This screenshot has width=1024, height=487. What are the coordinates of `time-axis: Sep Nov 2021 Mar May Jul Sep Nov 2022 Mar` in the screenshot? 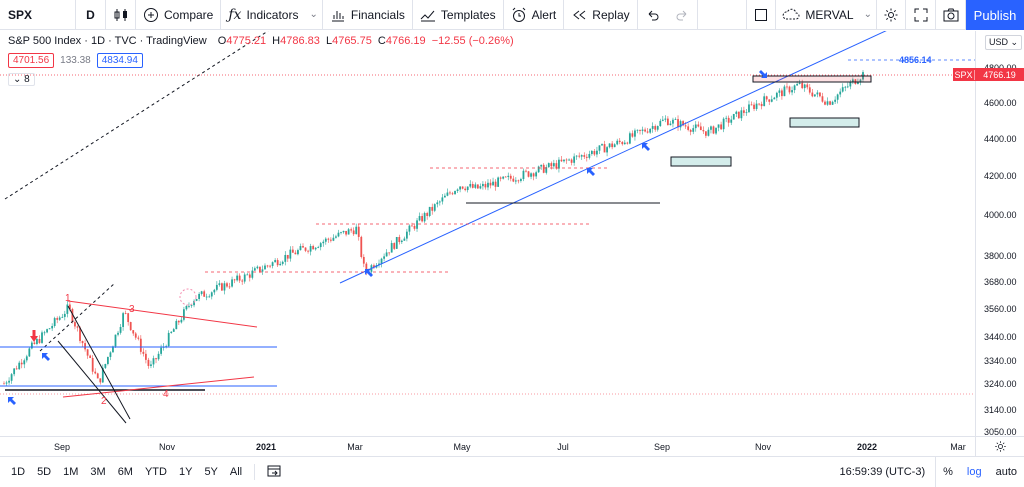 It's located at (487, 446).